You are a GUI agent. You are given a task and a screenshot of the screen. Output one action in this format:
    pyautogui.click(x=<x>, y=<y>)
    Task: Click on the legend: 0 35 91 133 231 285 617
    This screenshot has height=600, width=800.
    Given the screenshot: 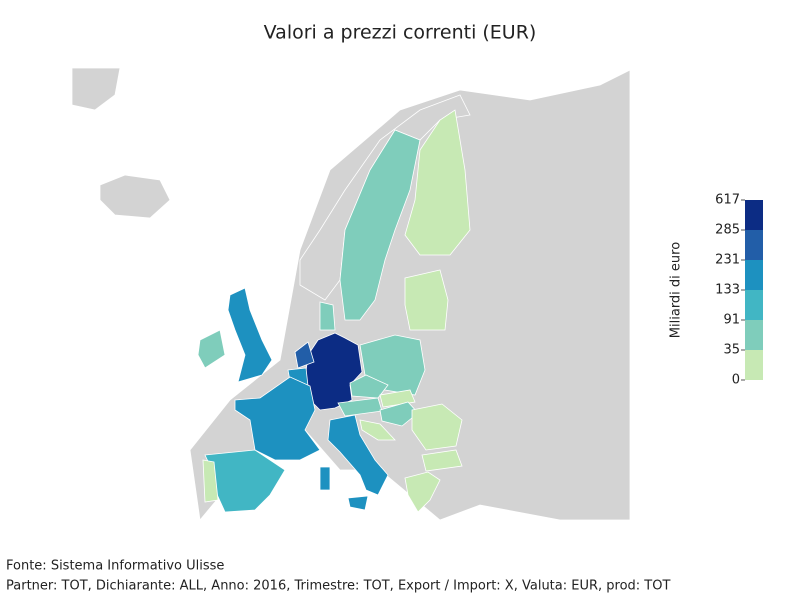 What is the action you would take?
    pyautogui.click(x=739, y=290)
    